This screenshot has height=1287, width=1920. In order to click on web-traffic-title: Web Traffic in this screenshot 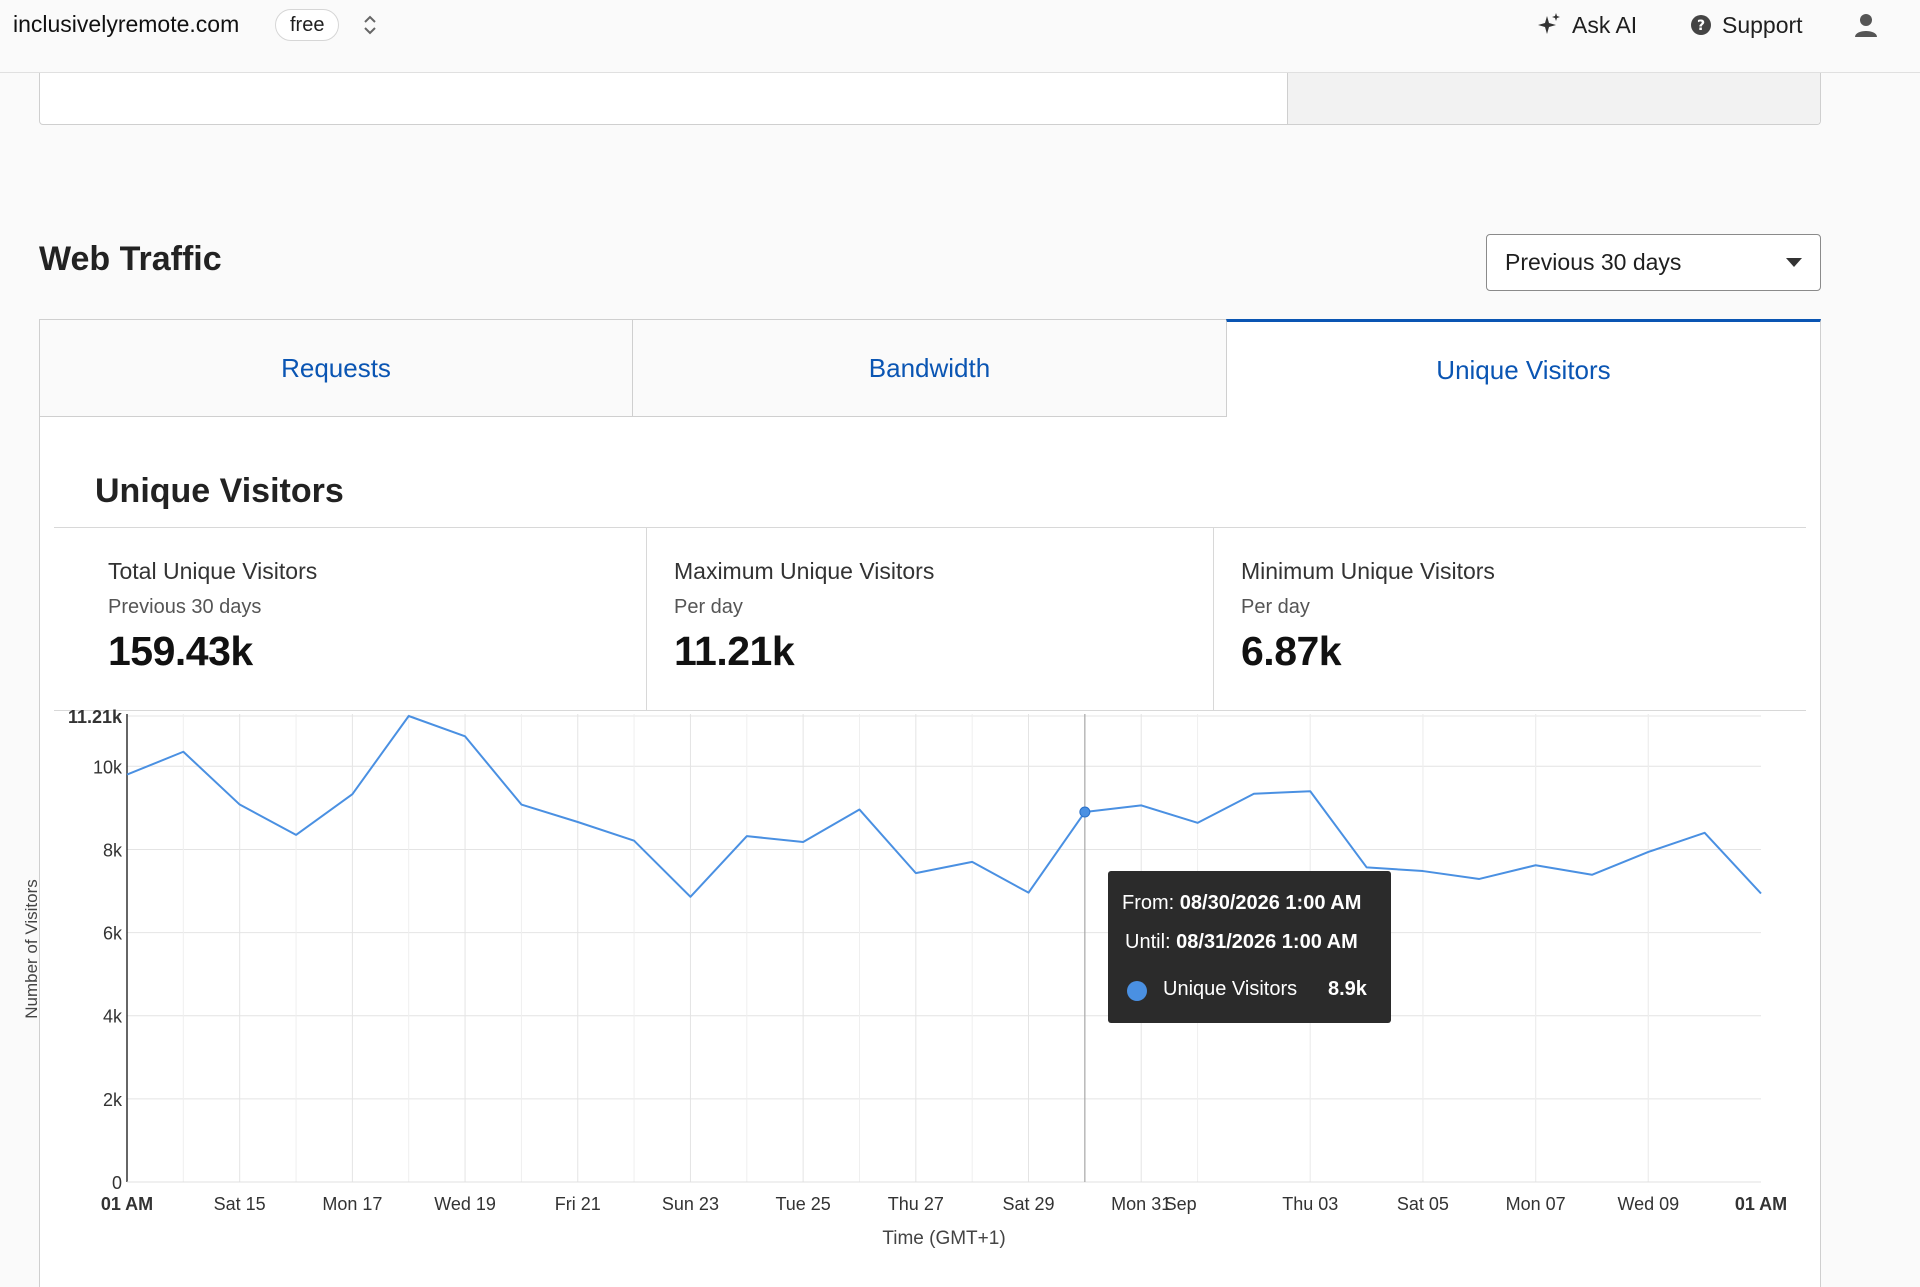, I will do `click(130, 259)`.